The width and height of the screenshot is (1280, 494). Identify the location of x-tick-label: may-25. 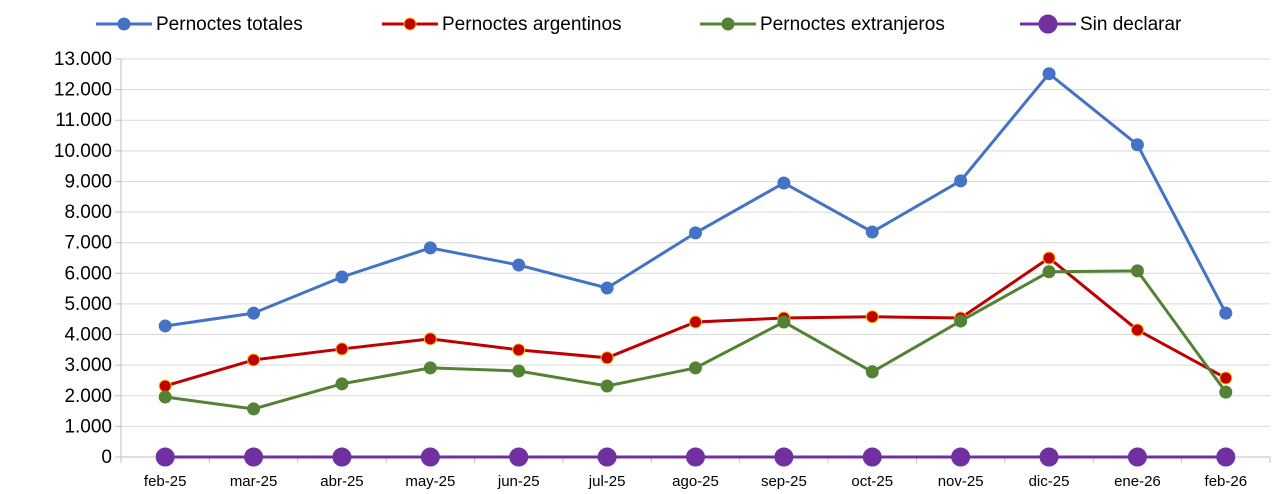
(430, 481).